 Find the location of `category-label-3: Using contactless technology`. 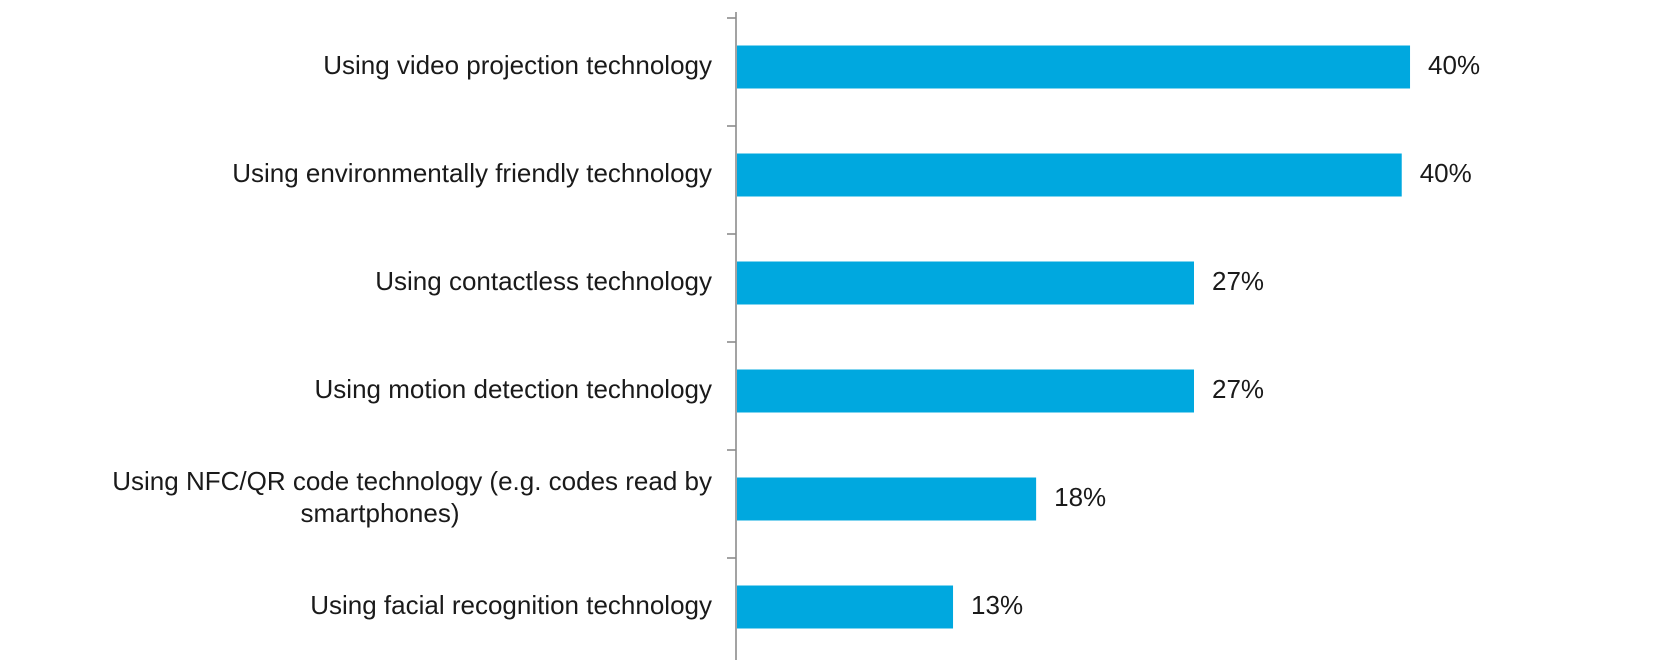

category-label-3: Using contactless technology is located at coordinates (543, 281).